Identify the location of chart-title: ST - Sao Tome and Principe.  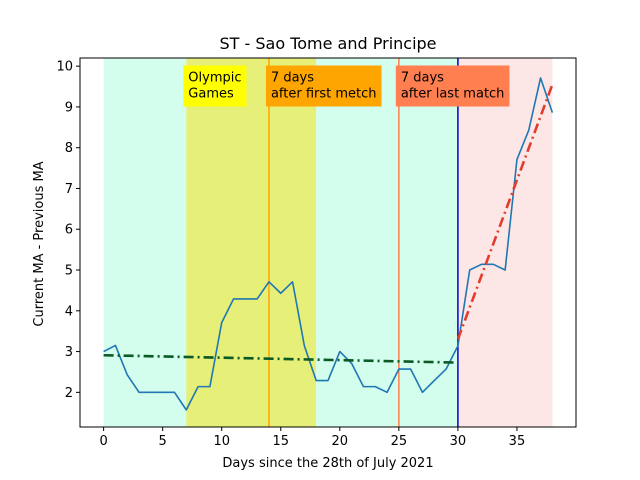
(327, 43).